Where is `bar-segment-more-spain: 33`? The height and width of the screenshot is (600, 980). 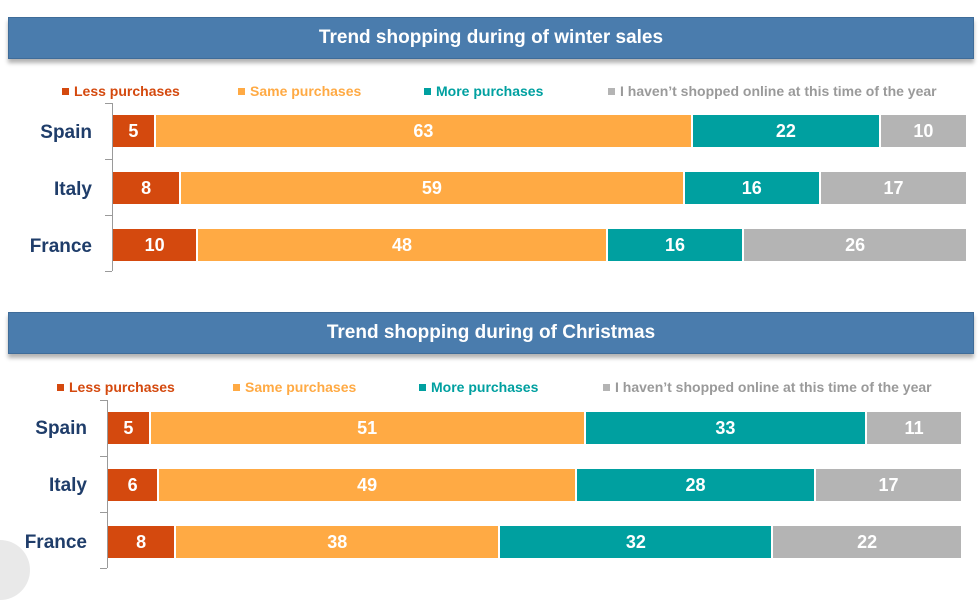 bar-segment-more-spain: 33 is located at coordinates (726, 428).